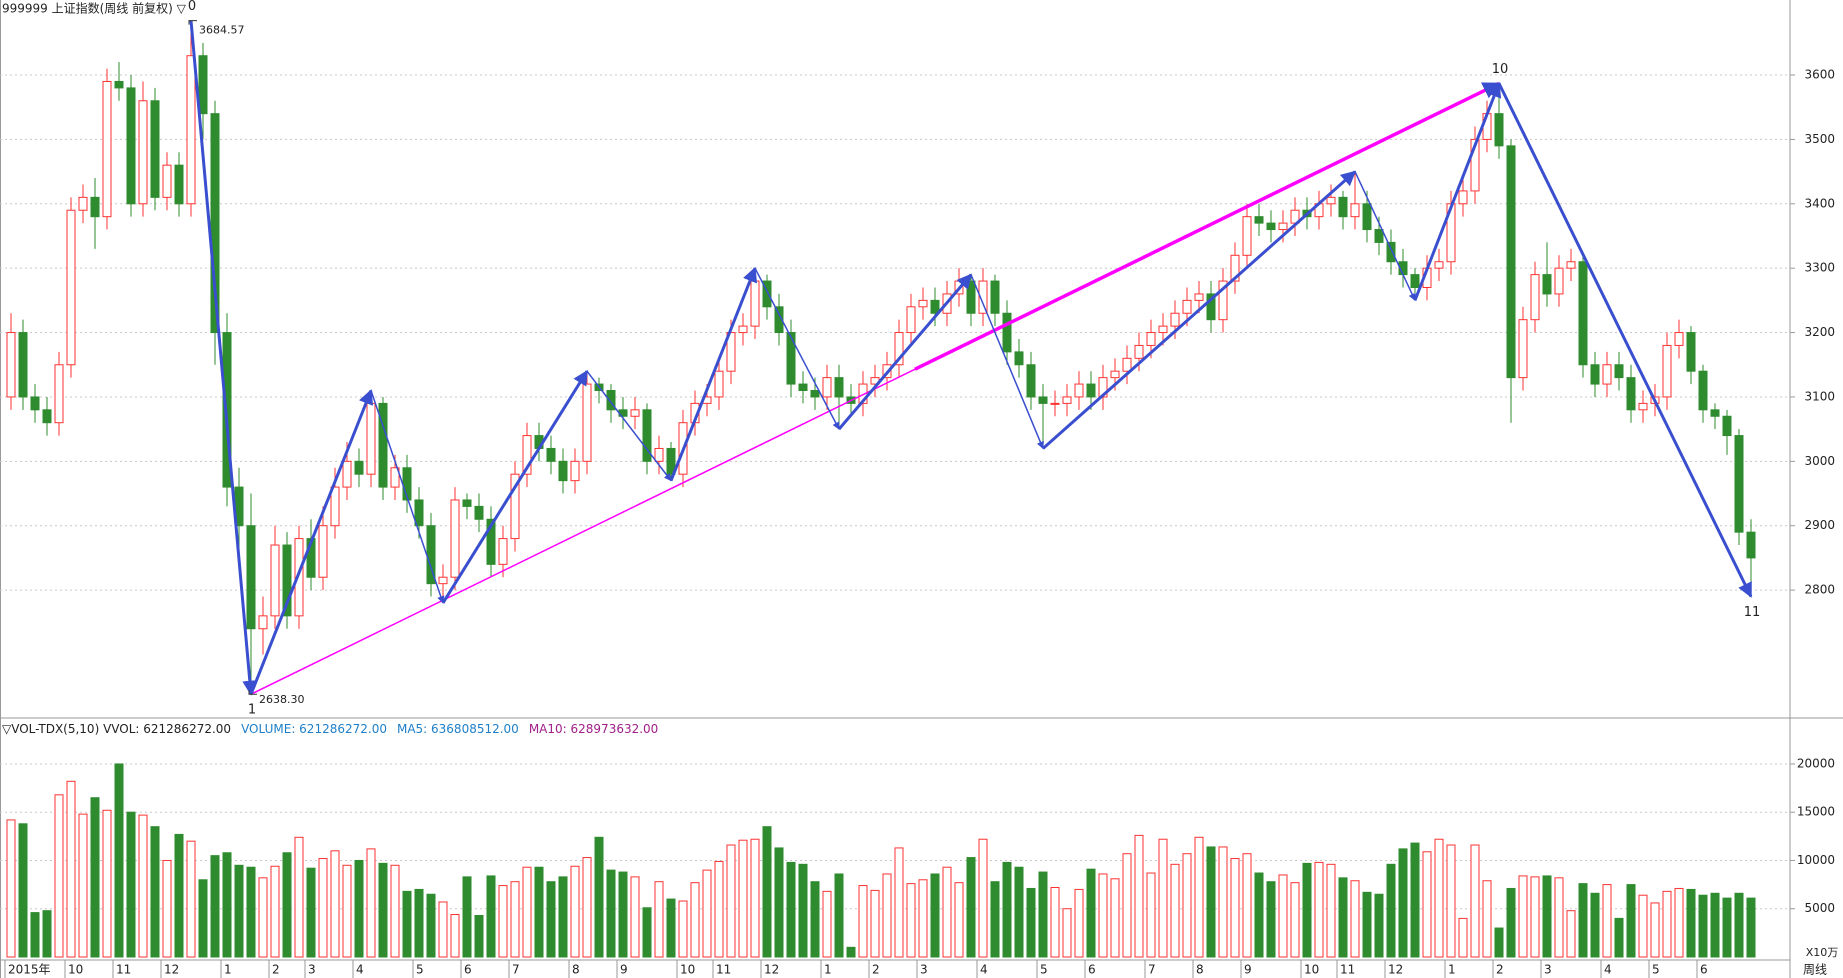 The image size is (1843, 978). Describe the element at coordinates (1819, 525) in the screenshot. I see `y-tick-label: 2900` at that location.